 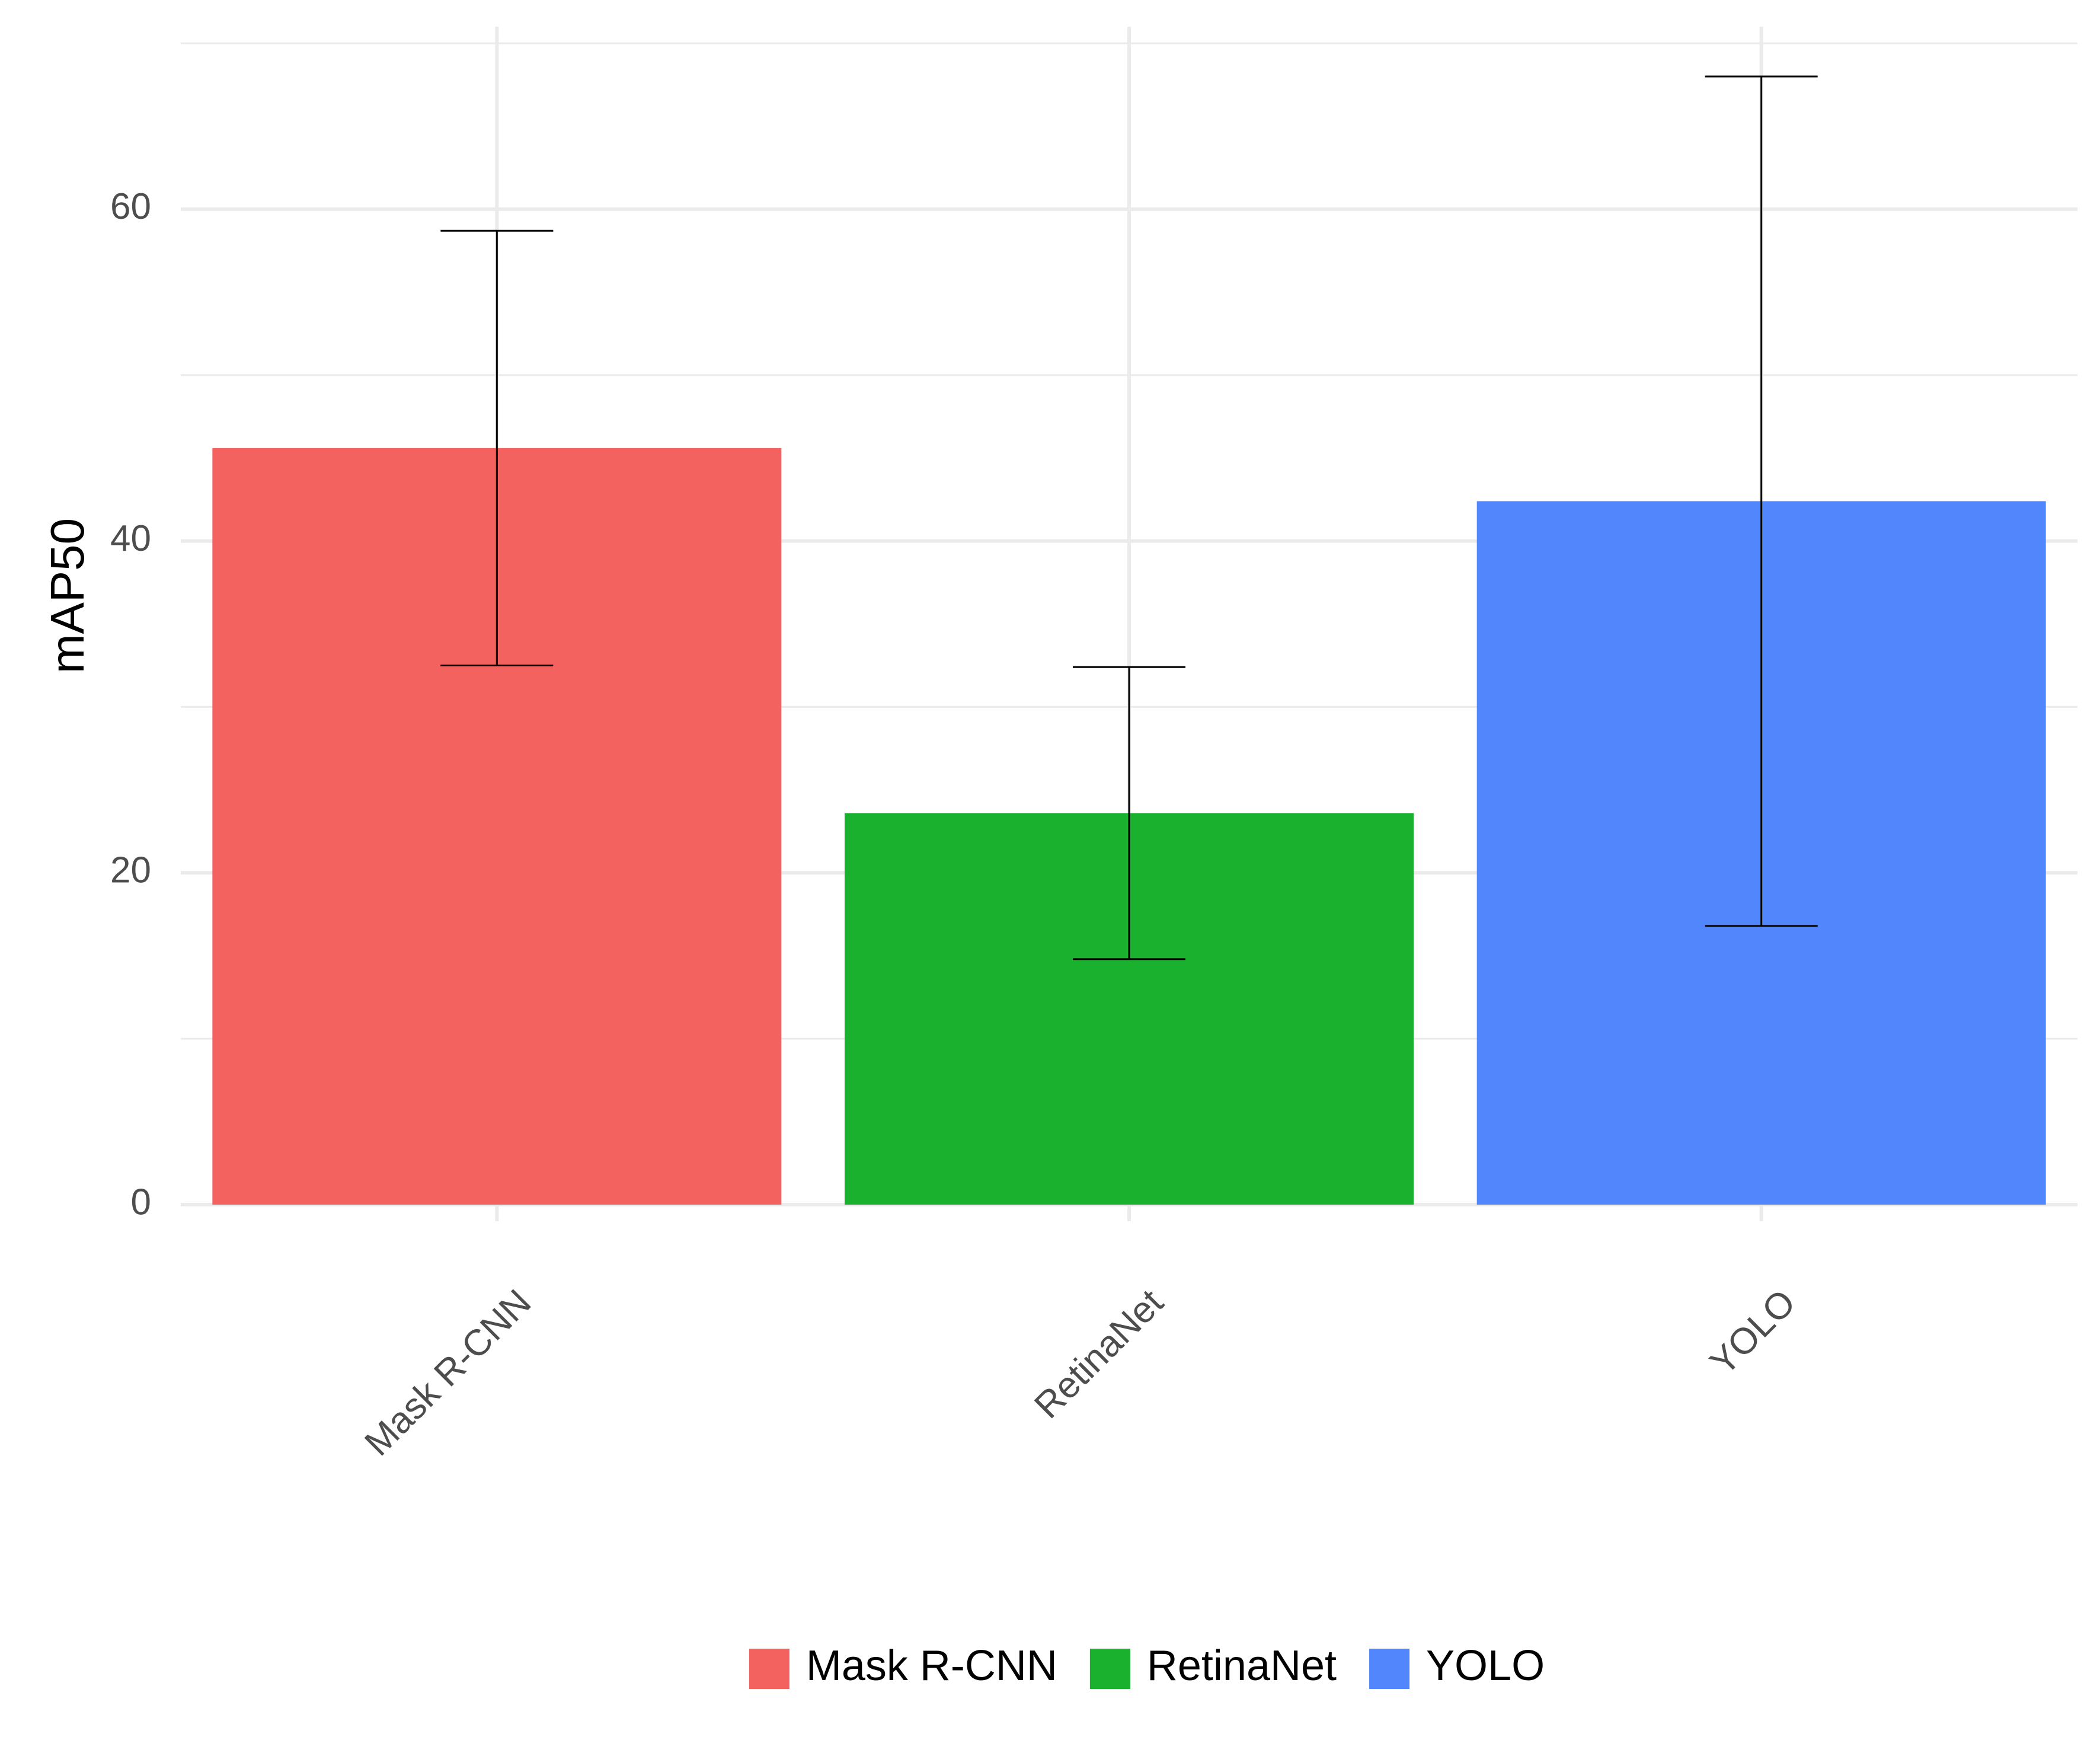 I want to click on legend: Mask R-CNN RetinaNet YOLO, so click(x=1147, y=1666).